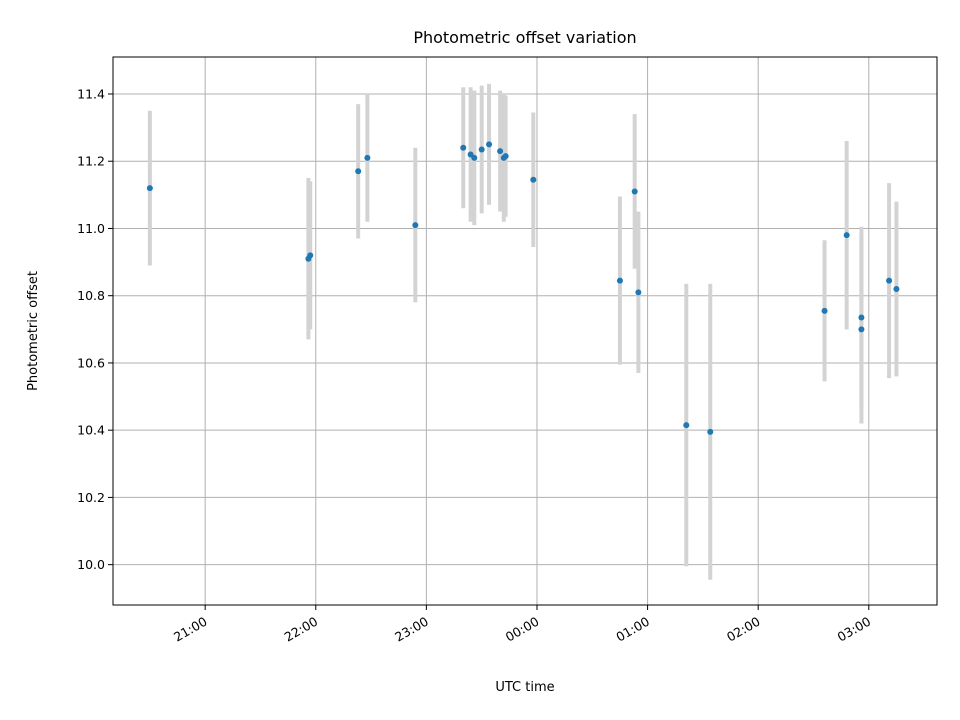  I want to click on y-tick-label: 10.8, so click(91, 295).